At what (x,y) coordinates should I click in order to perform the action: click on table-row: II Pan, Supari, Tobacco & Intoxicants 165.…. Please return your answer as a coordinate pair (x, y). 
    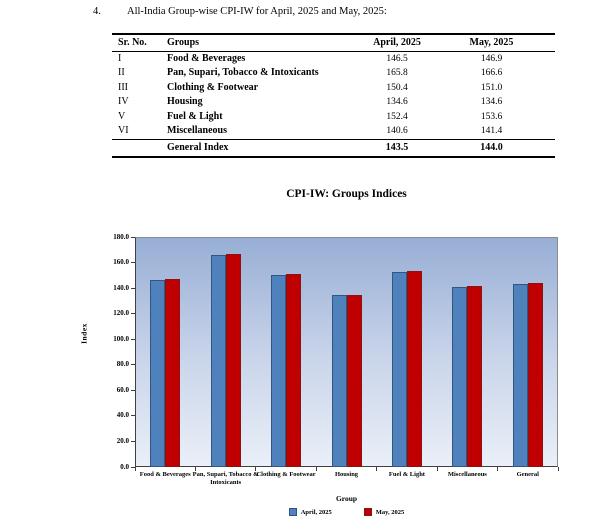
    Looking at the image, I should click on (333, 73).